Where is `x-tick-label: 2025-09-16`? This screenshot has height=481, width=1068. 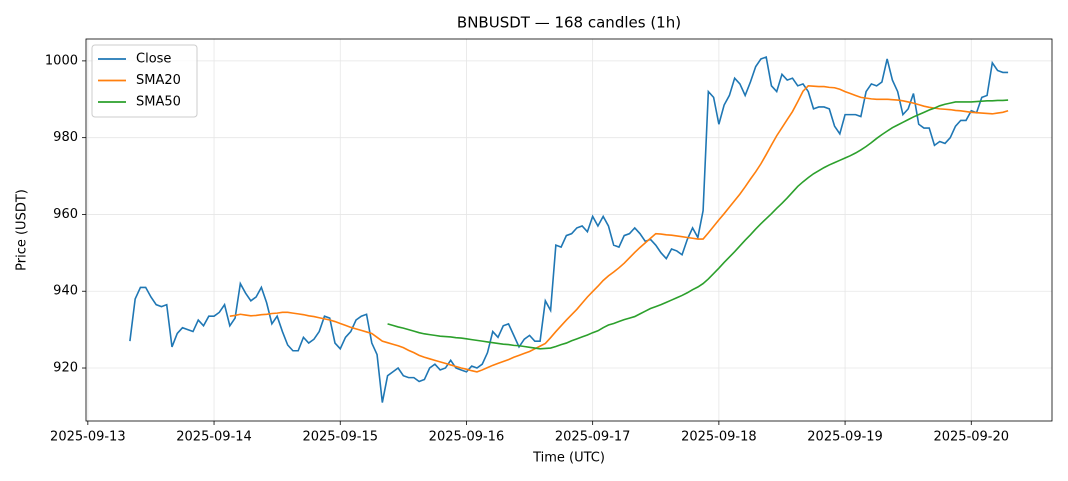
x-tick-label: 2025-09-16 is located at coordinates (467, 437).